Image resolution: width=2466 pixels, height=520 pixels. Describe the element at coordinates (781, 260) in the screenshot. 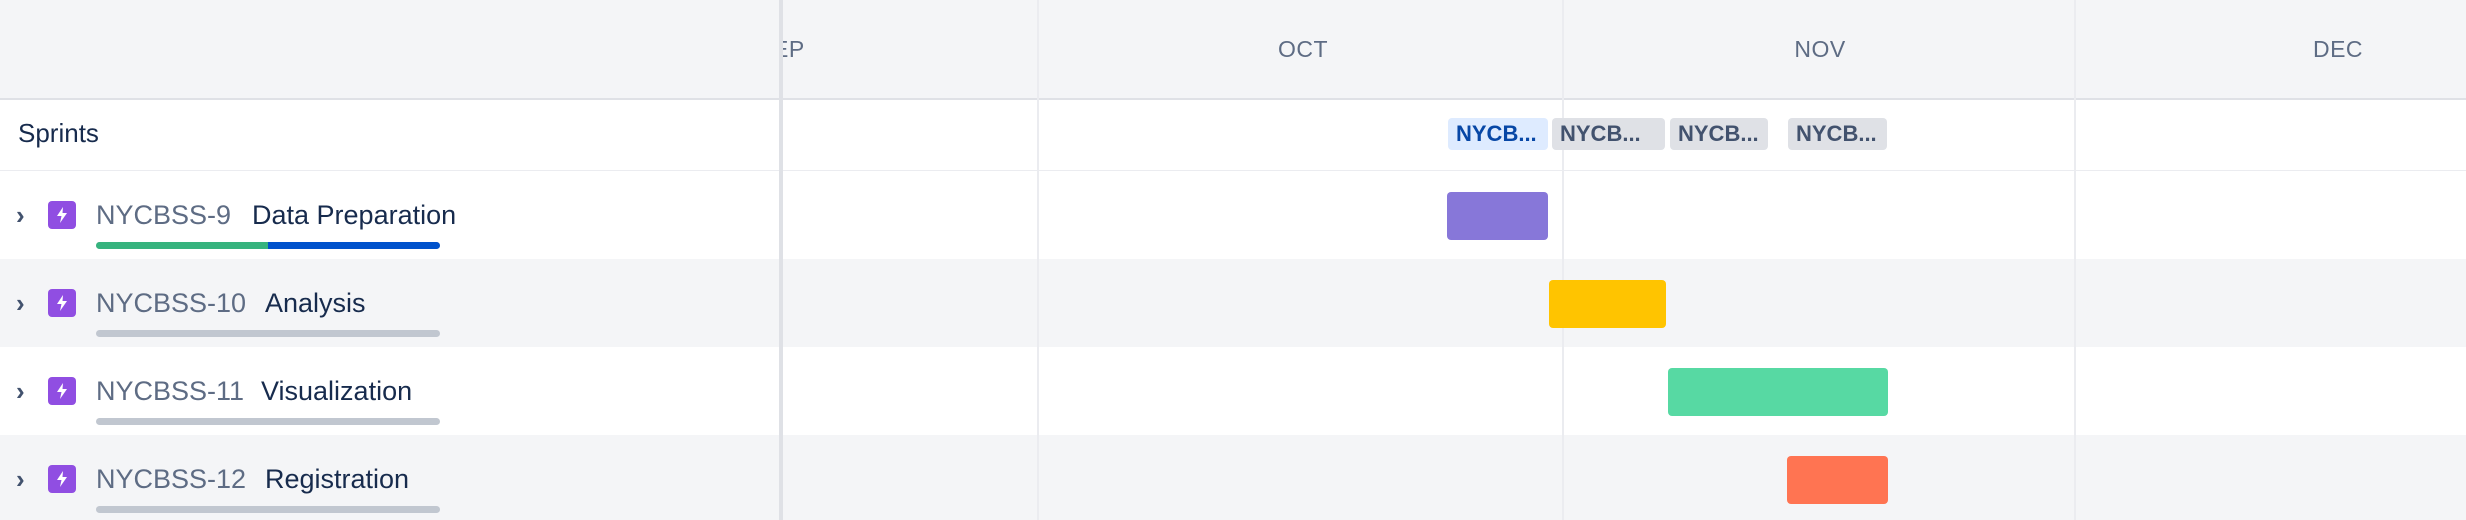

I see `panel-splitter` at that location.